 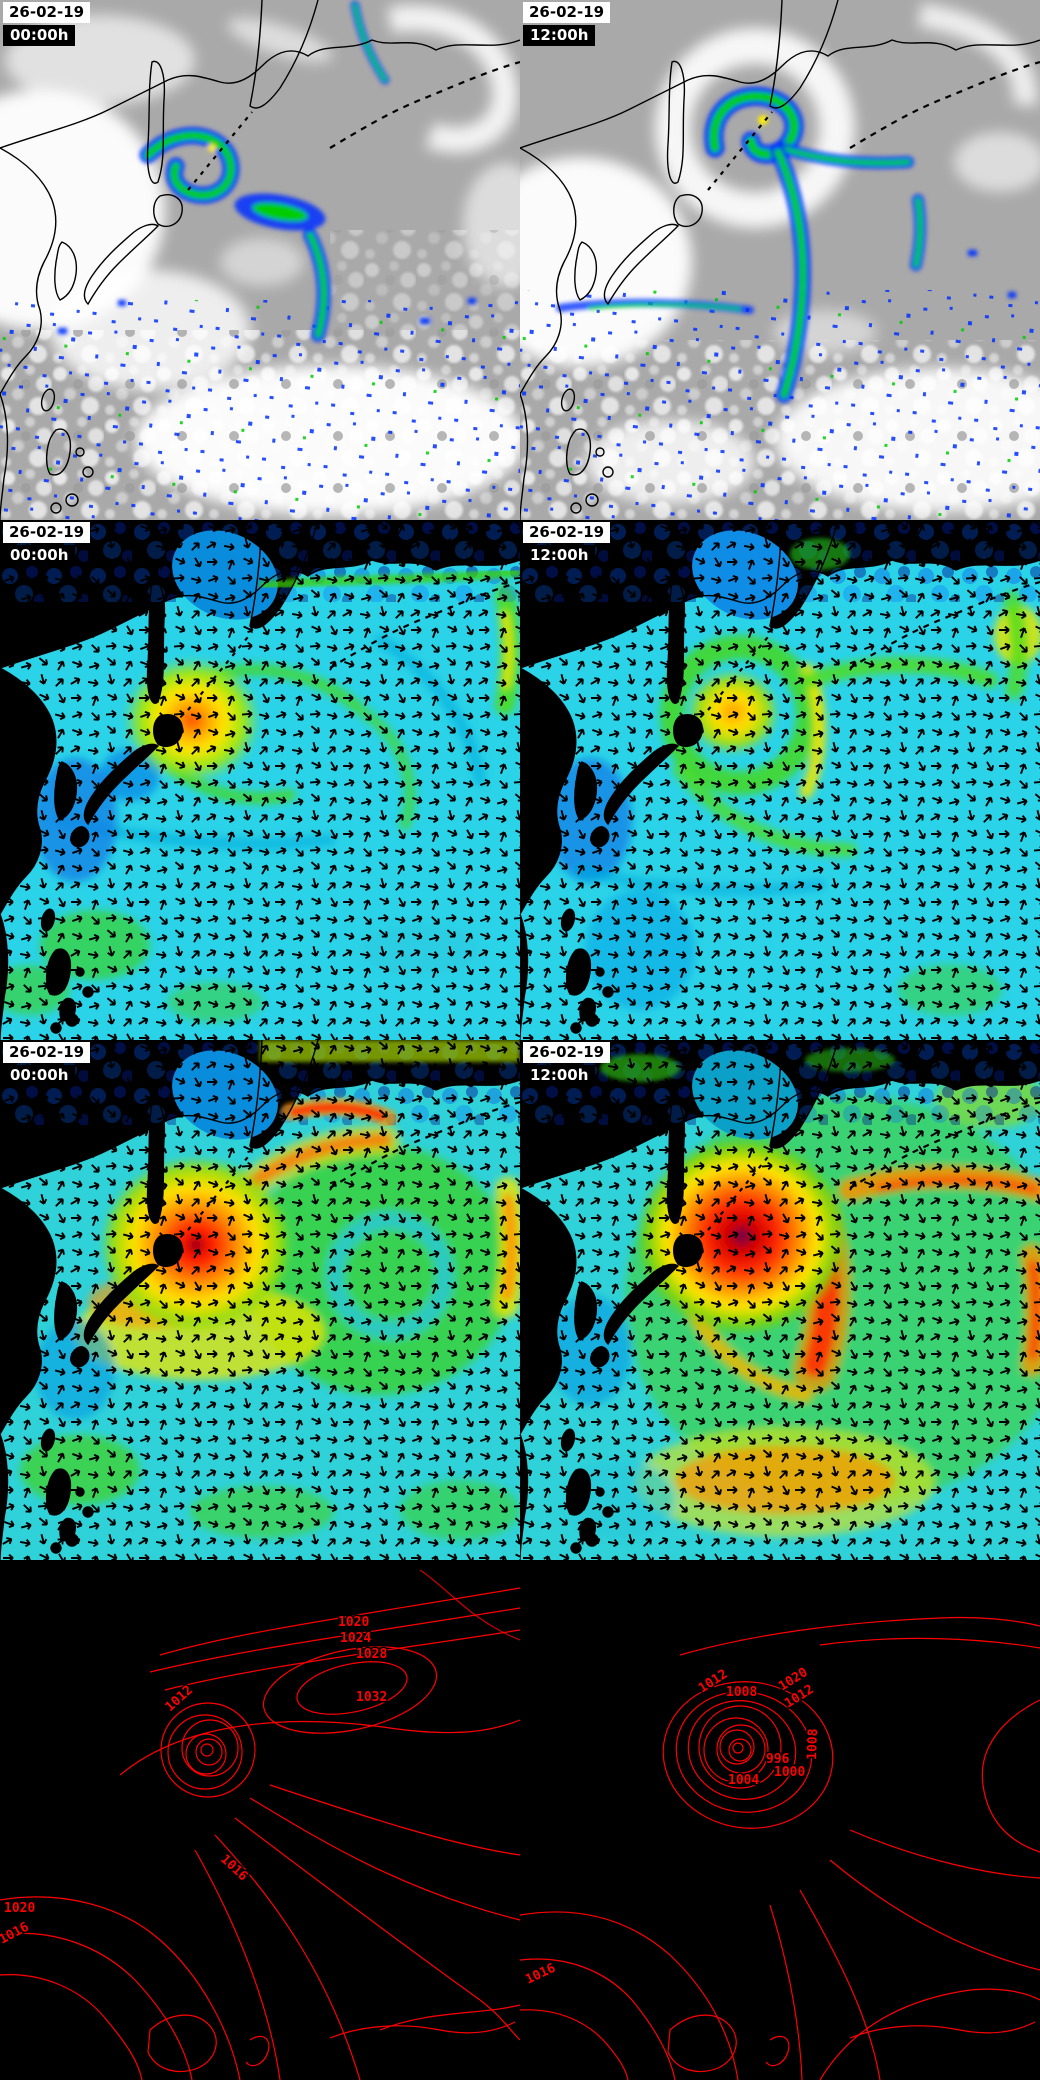 I want to click on panel-gusts-12h: 26-02-19 12:00h, so click(x=780, y=1300).